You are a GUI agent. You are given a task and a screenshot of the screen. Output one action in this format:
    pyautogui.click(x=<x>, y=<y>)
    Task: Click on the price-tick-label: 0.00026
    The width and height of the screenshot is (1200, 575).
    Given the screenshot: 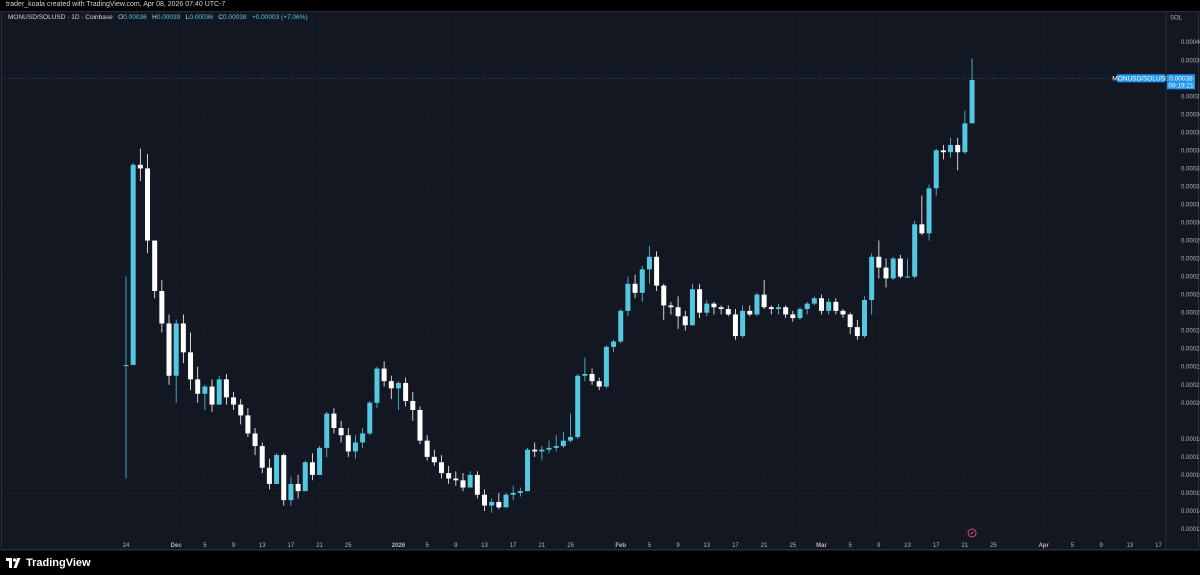 What is the action you would take?
    pyautogui.click(x=1190, y=296)
    